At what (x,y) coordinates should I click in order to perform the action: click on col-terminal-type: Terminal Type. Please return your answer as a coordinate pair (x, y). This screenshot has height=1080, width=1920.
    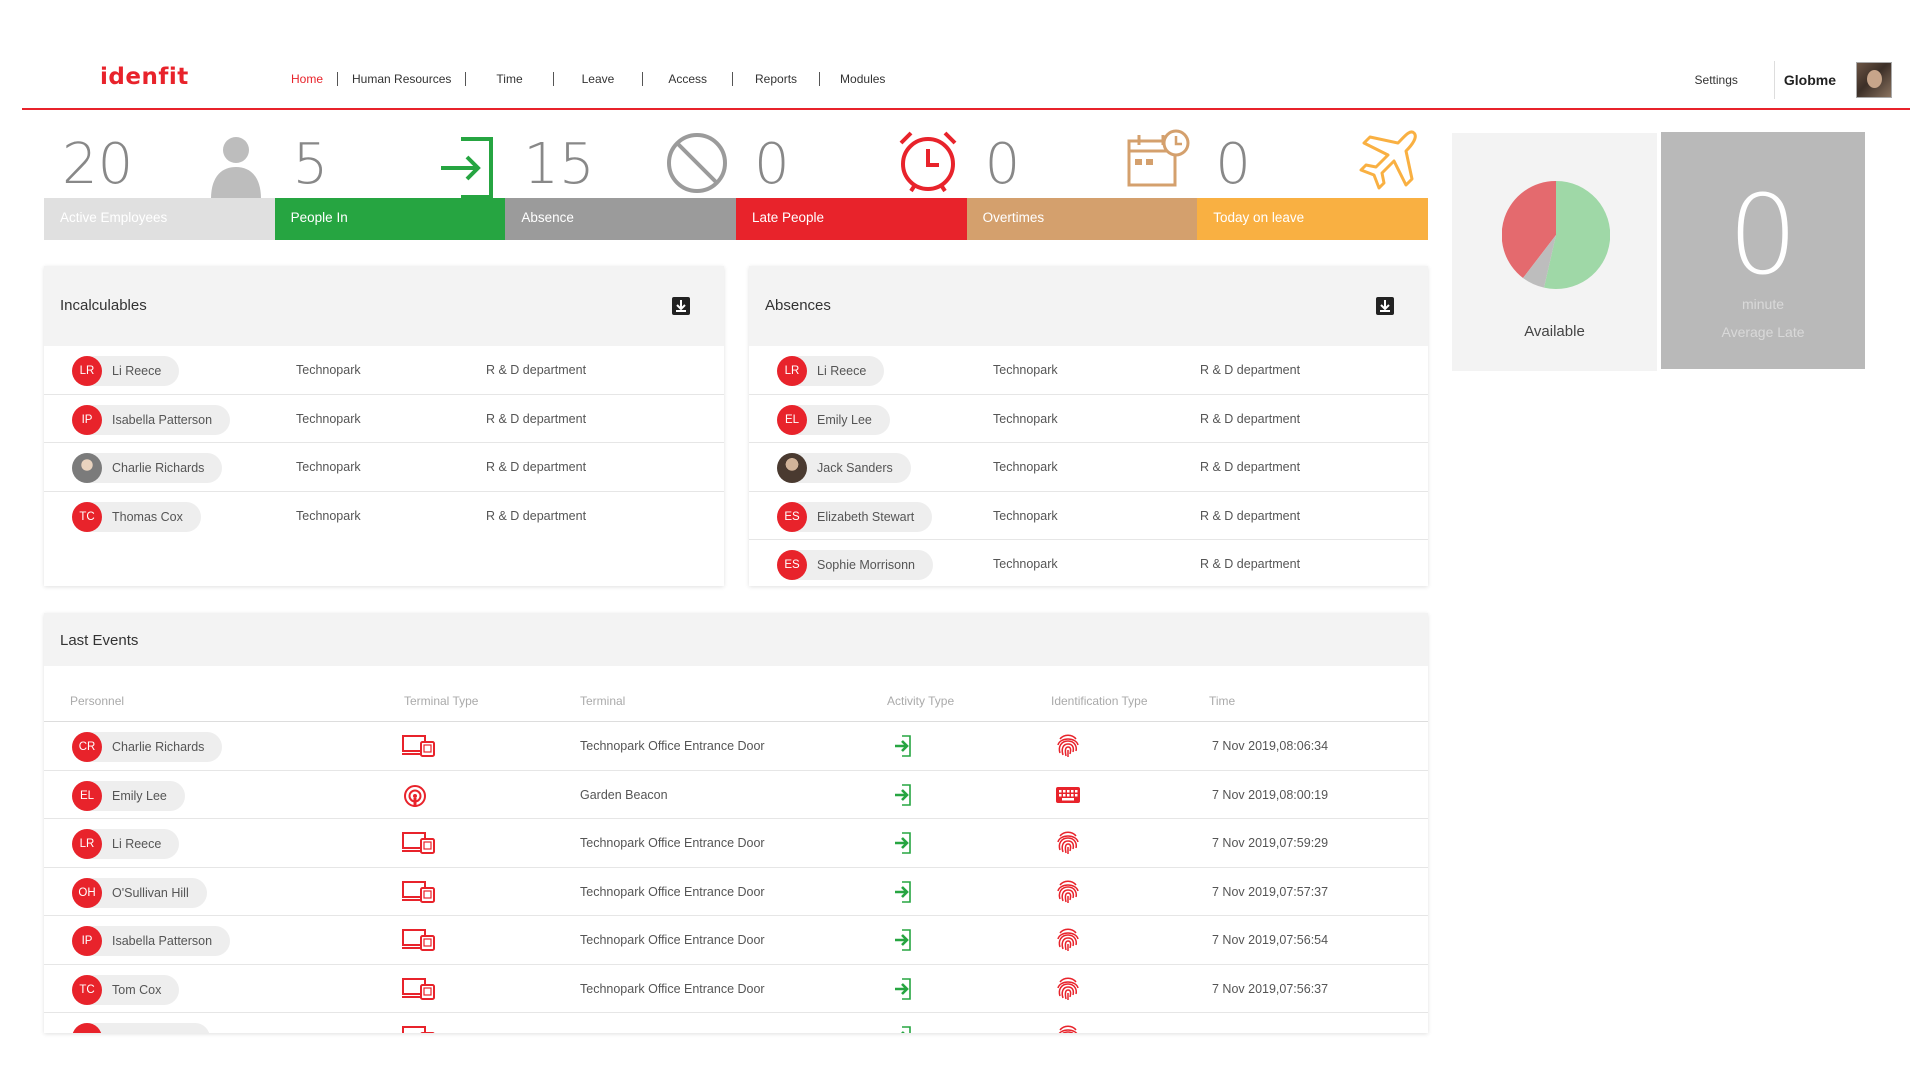
    Looking at the image, I should click on (441, 701).